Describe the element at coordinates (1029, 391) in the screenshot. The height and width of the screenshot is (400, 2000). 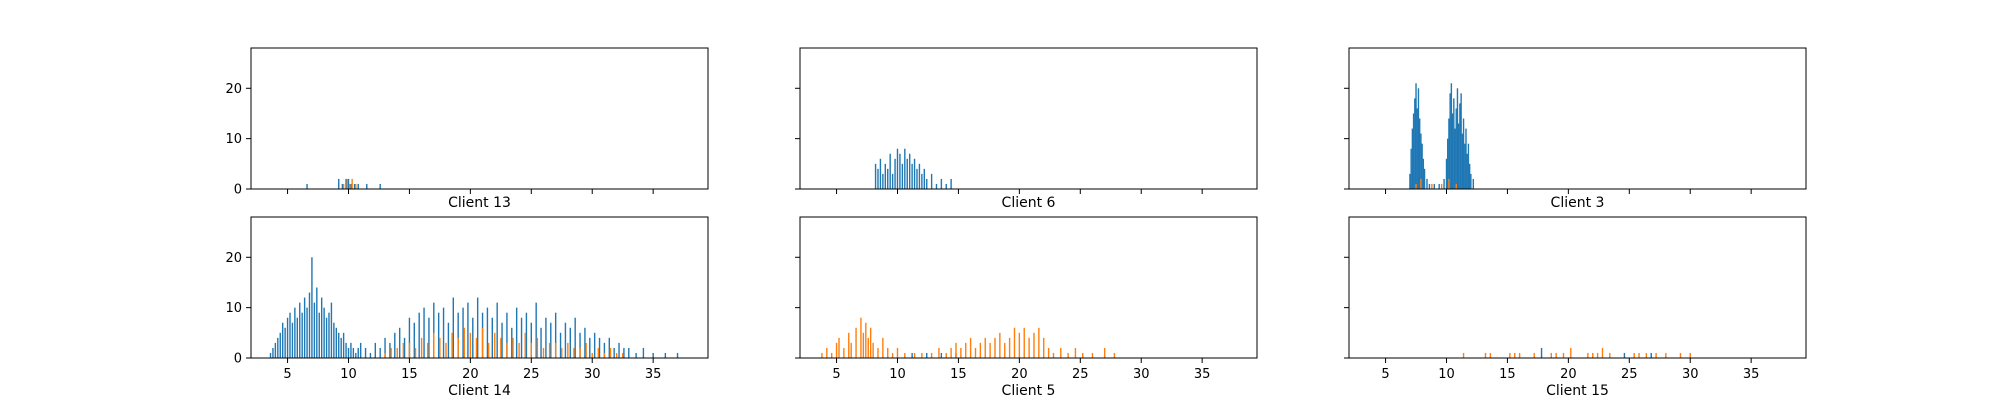
I see `panel-label: Client 5` at that location.